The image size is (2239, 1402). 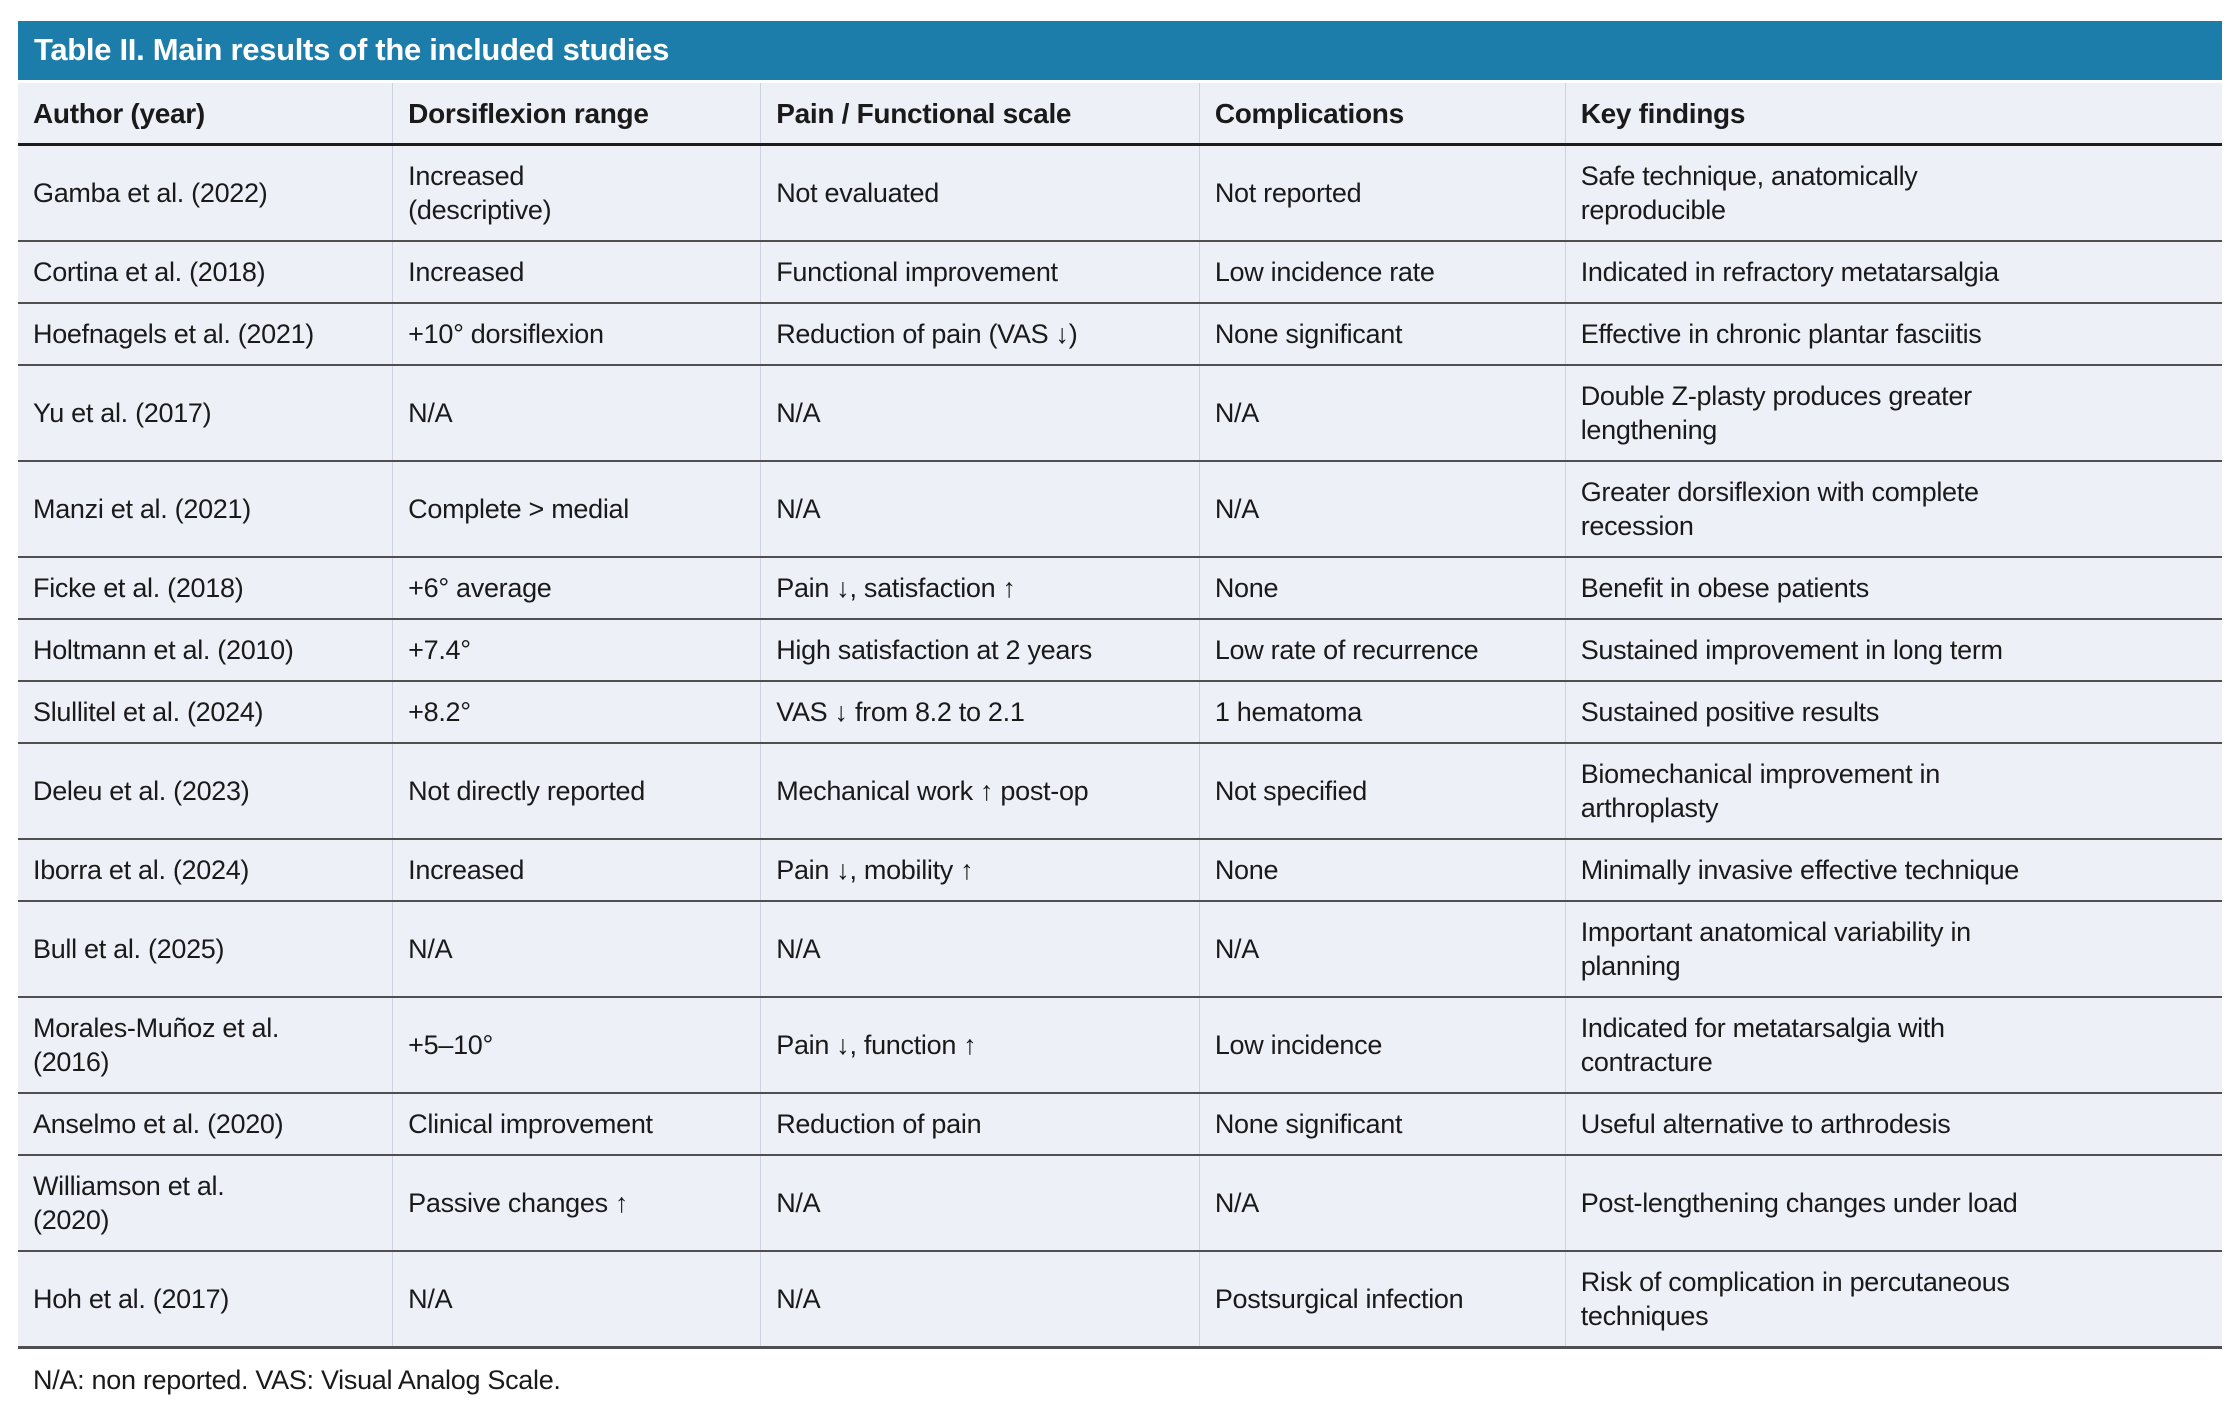 What do you see at coordinates (1382, 1299) in the screenshot?
I see `cell-complications: Postsurgical infection` at bounding box center [1382, 1299].